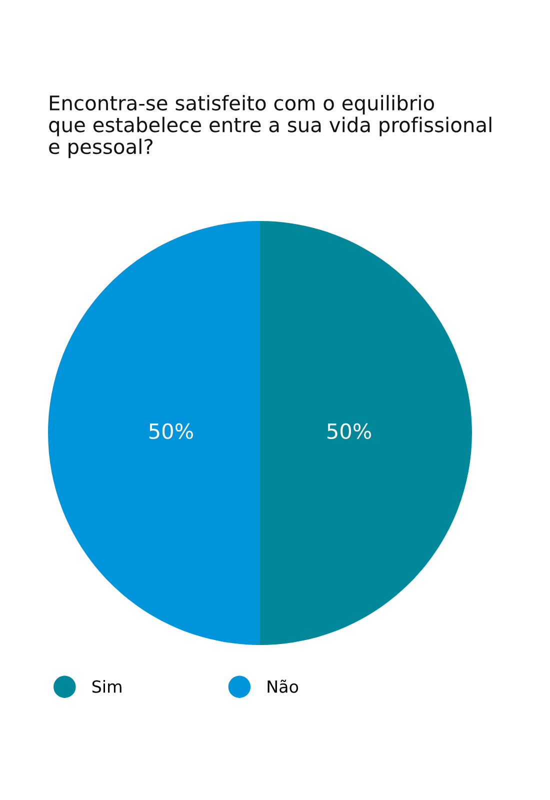  What do you see at coordinates (107, 686) in the screenshot?
I see `legend-label: Sim` at bounding box center [107, 686].